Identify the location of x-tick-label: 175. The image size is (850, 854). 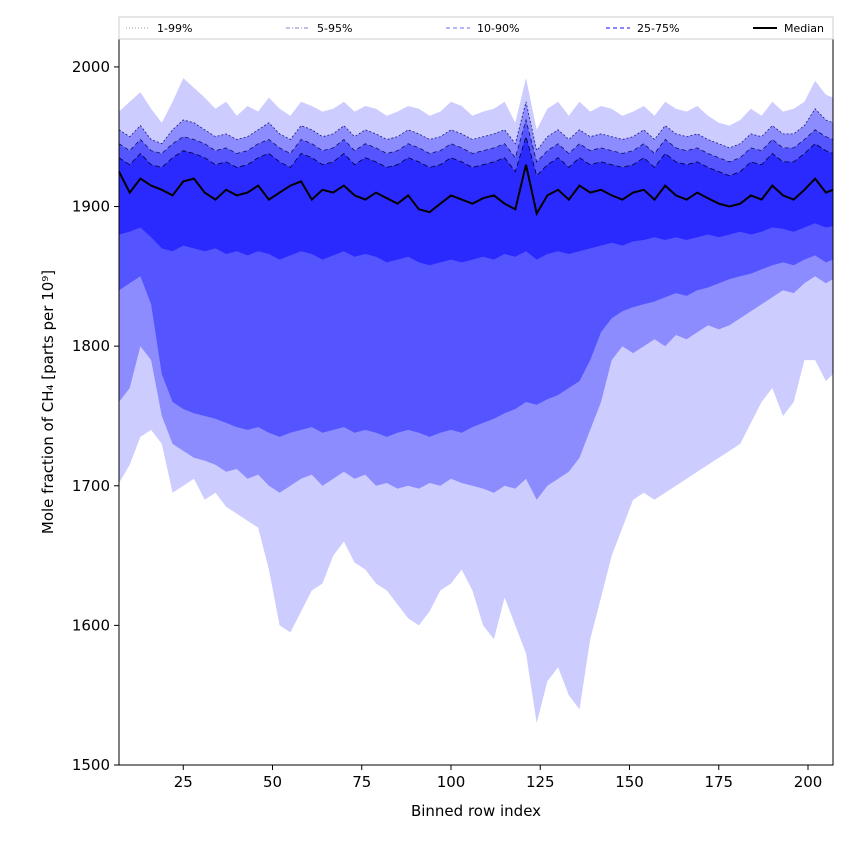
(718, 782).